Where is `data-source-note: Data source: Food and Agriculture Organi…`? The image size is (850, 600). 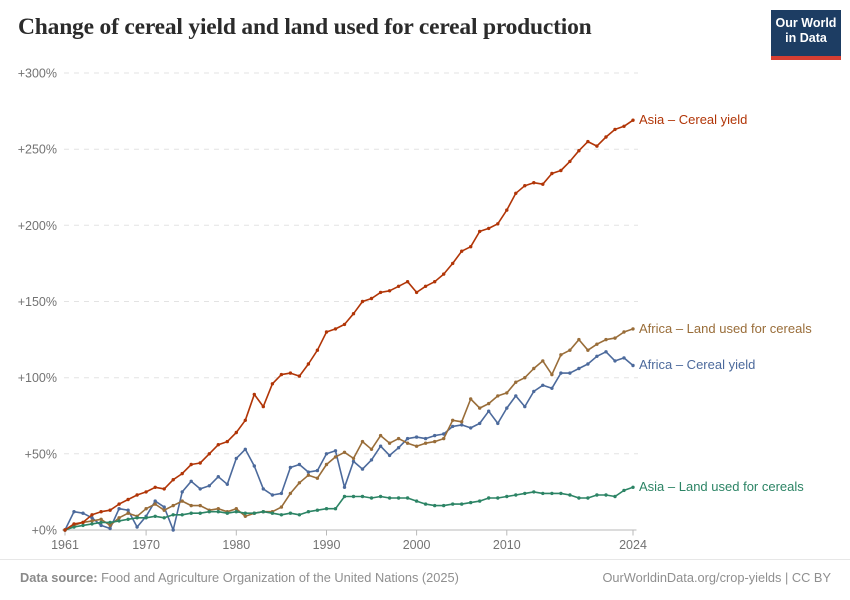
data-source-note: Data source: Food and Agriculture Organi… is located at coordinates (239, 577).